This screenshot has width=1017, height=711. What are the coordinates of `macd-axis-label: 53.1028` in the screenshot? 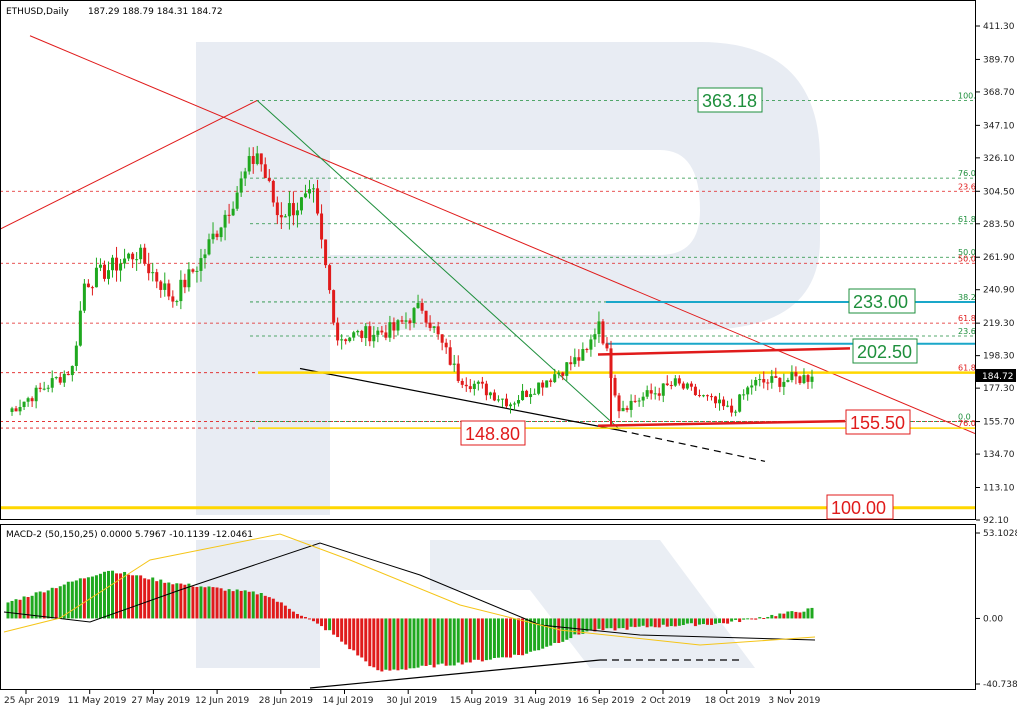 It's located at (1000, 534).